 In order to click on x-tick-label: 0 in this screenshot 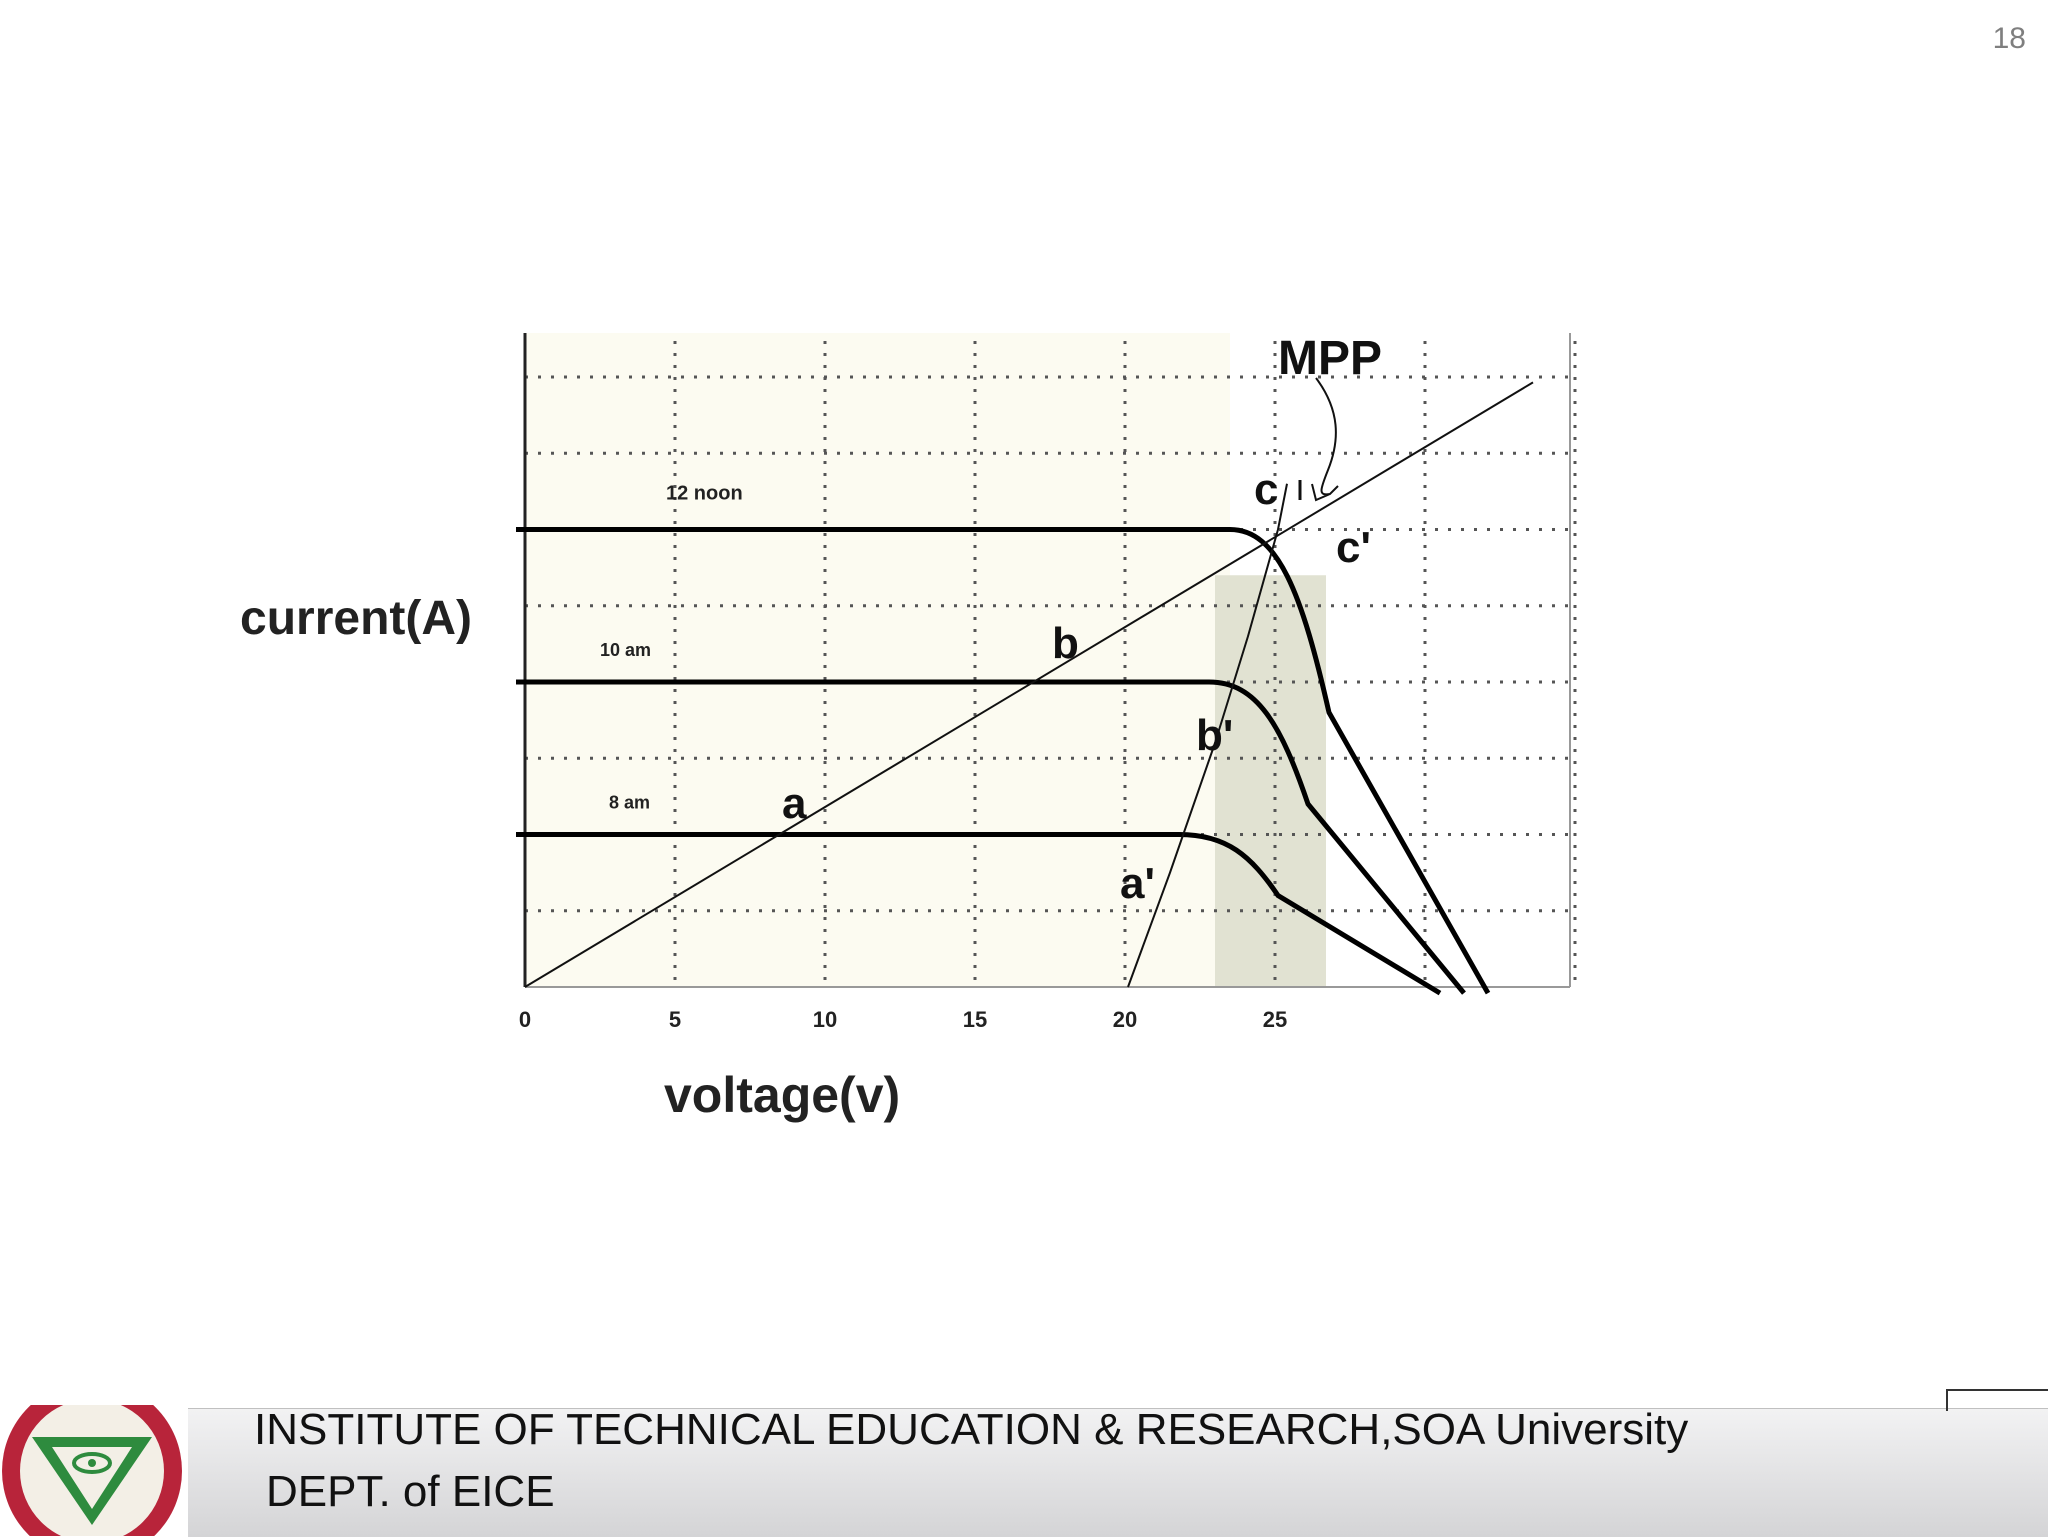, I will do `click(525, 1019)`.